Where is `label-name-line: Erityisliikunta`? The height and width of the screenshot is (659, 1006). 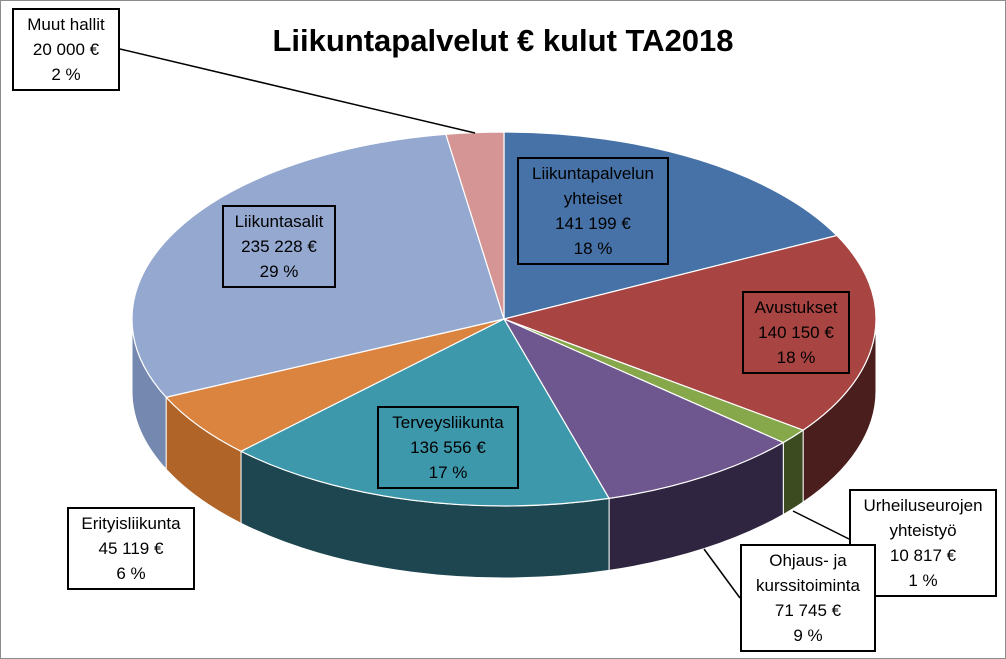 label-name-line: Erityisliikunta is located at coordinates (131, 523).